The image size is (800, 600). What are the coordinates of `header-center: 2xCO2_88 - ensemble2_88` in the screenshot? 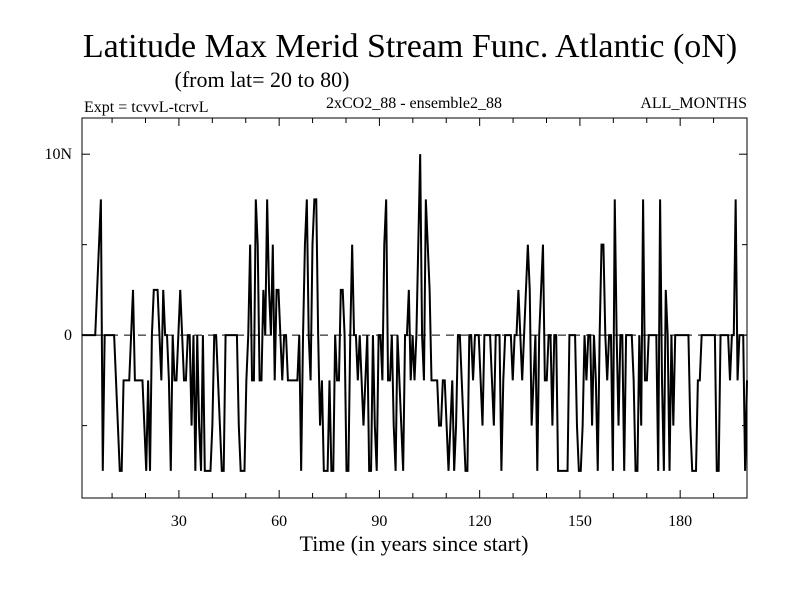 It's located at (414, 103).